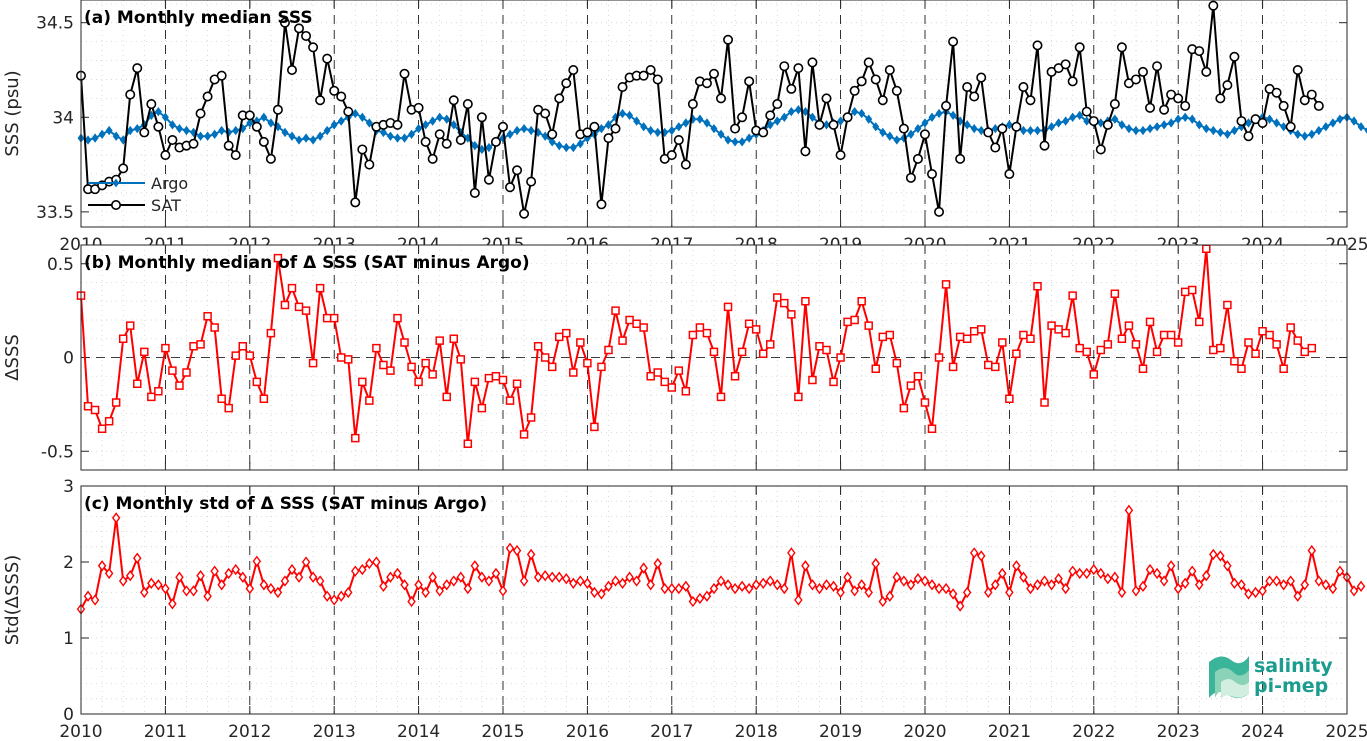 The width and height of the screenshot is (1367, 741). I want to click on y-tick-label: -0.5, so click(57, 452).